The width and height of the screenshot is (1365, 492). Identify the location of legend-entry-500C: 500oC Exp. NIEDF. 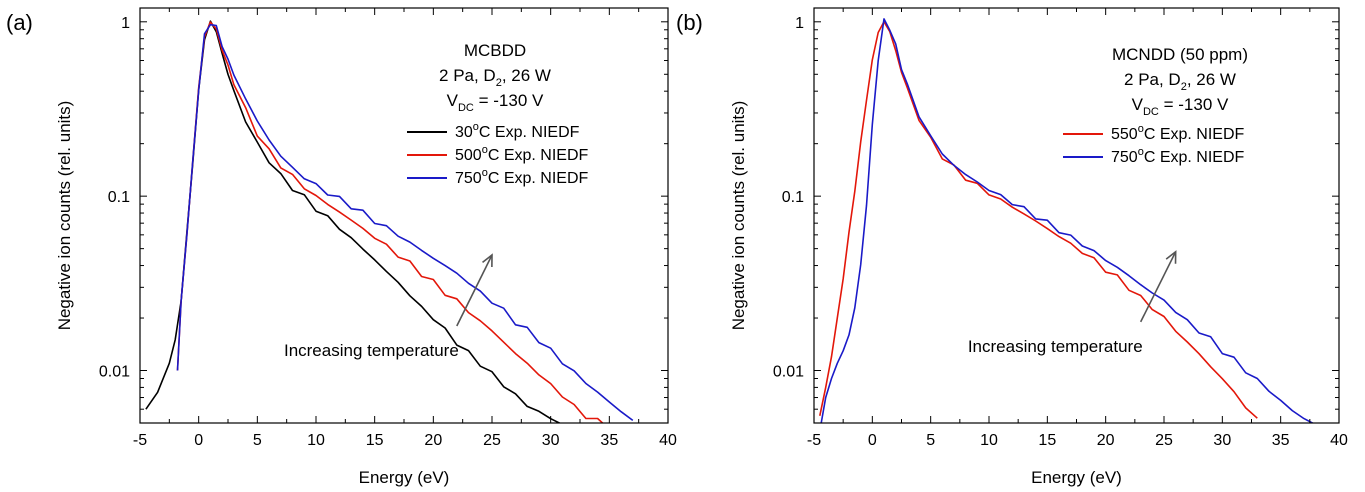
(522, 154).